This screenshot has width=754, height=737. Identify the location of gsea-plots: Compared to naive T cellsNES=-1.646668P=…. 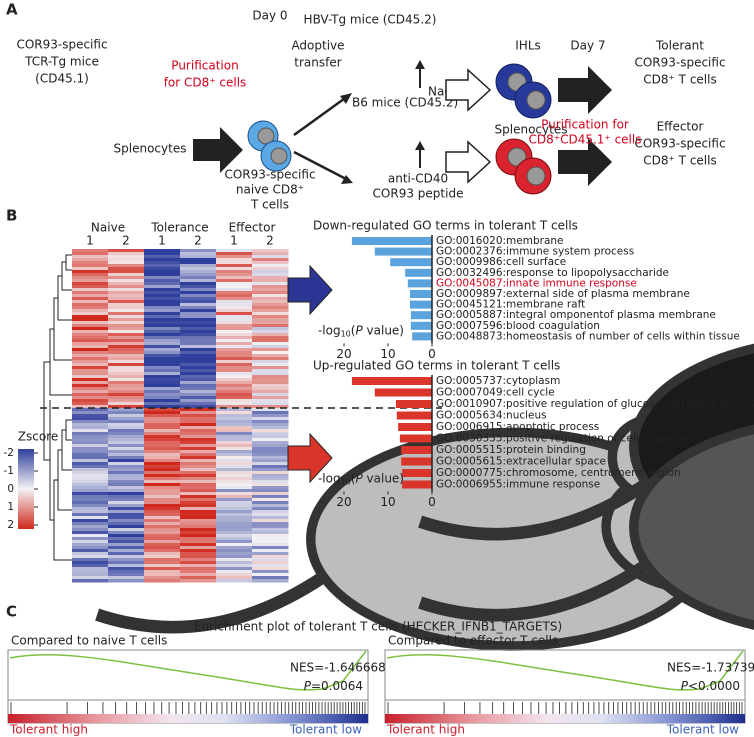
(380, 685).